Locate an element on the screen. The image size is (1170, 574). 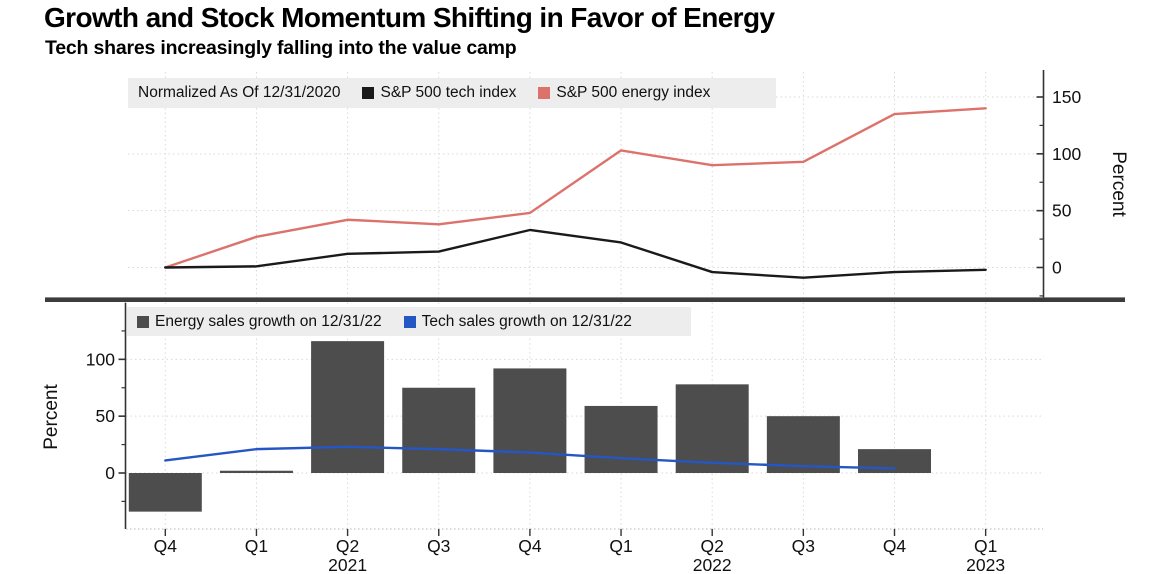
legend-item-tech-sales: Tech sales growth on 12/31/22 is located at coordinates (517, 321).